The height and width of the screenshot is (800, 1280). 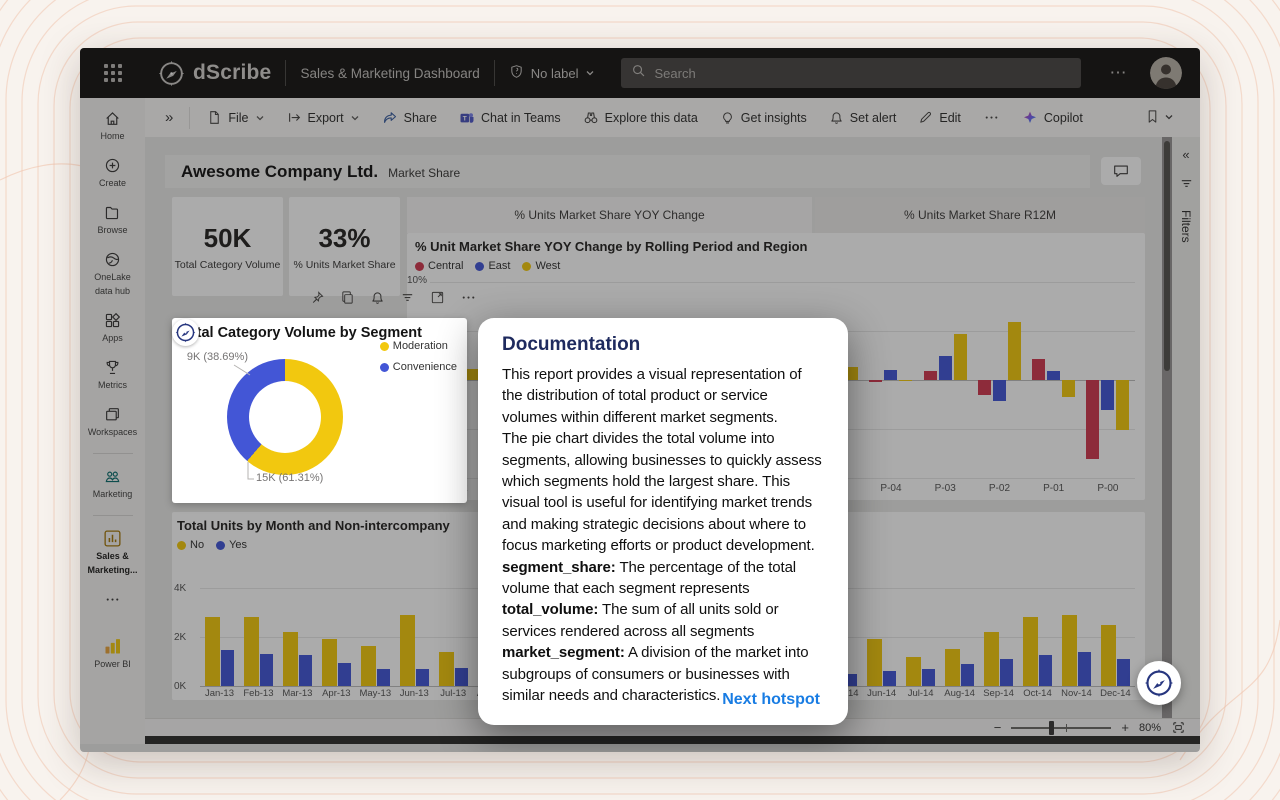 I want to click on chart-title: Total Category Volume by Segment, so click(x=301, y=333).